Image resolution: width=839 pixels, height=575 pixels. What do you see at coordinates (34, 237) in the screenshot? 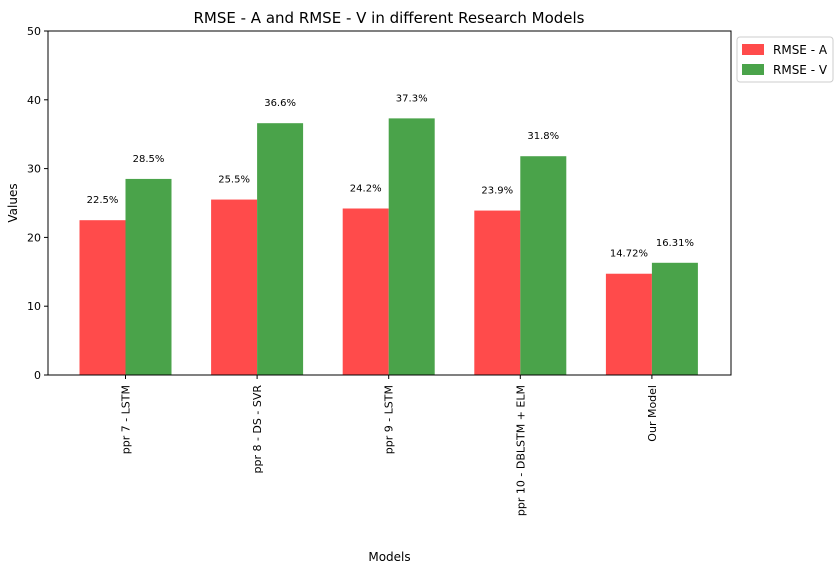
I see `y-tick-label-20: 20` at bounding box center [34, 237].